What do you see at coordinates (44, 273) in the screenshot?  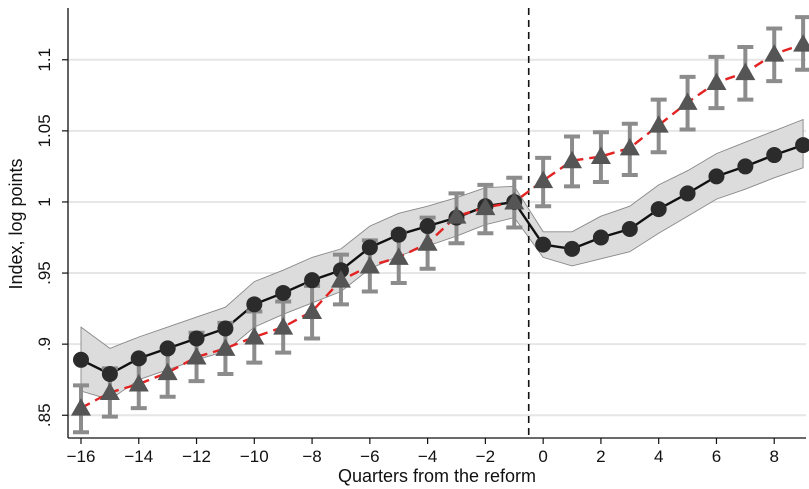 I see `y-tick-label: .95` at bounding box center [44, 273].